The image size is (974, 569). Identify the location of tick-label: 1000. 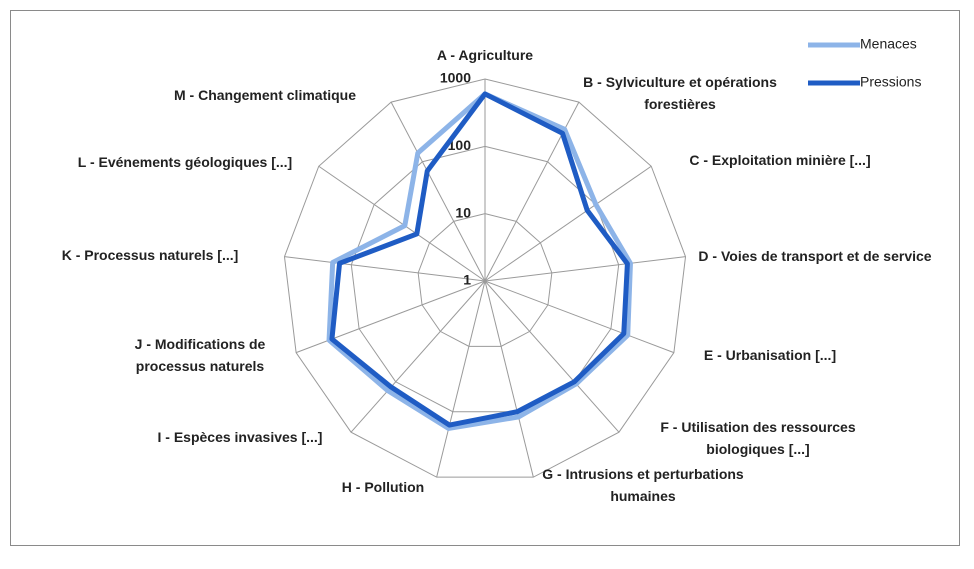
(455, 78).